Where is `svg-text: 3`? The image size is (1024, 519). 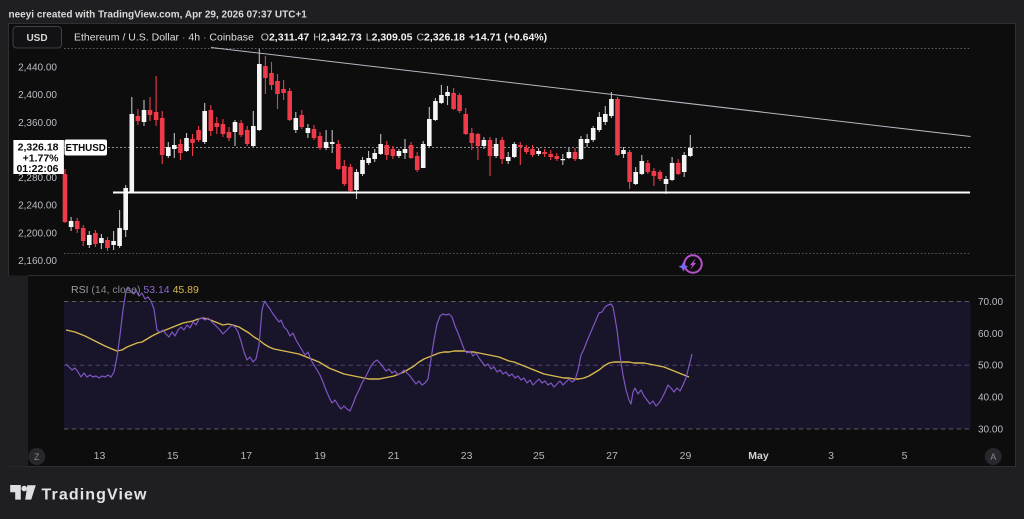
svg-text: 3 is located at coordinates (831, 456).